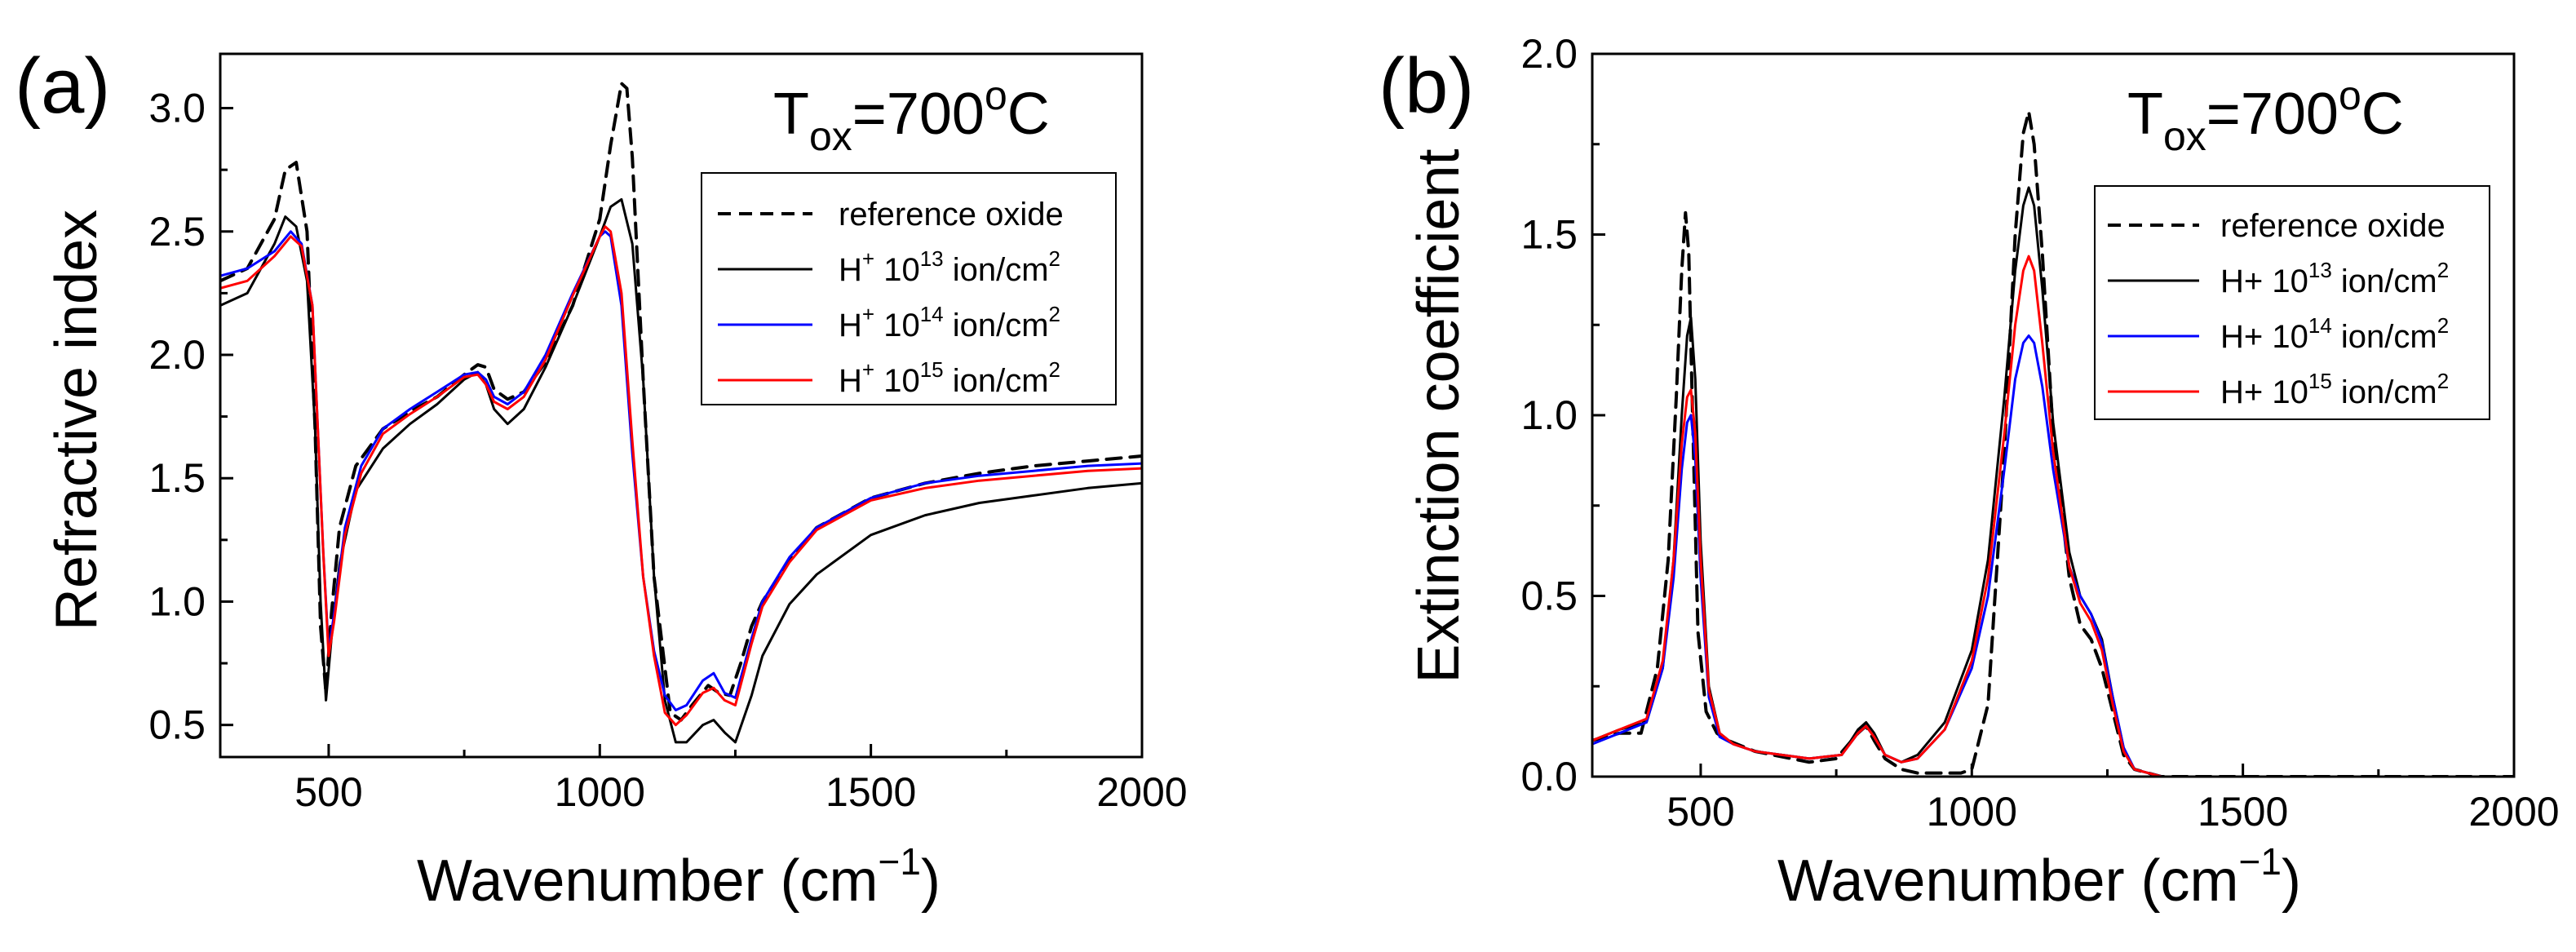  What do you see at coordinates (1549, 415) in the screenshot?
I see `y-tick-label-b: 1.0` at bounding box center [1549, 415].